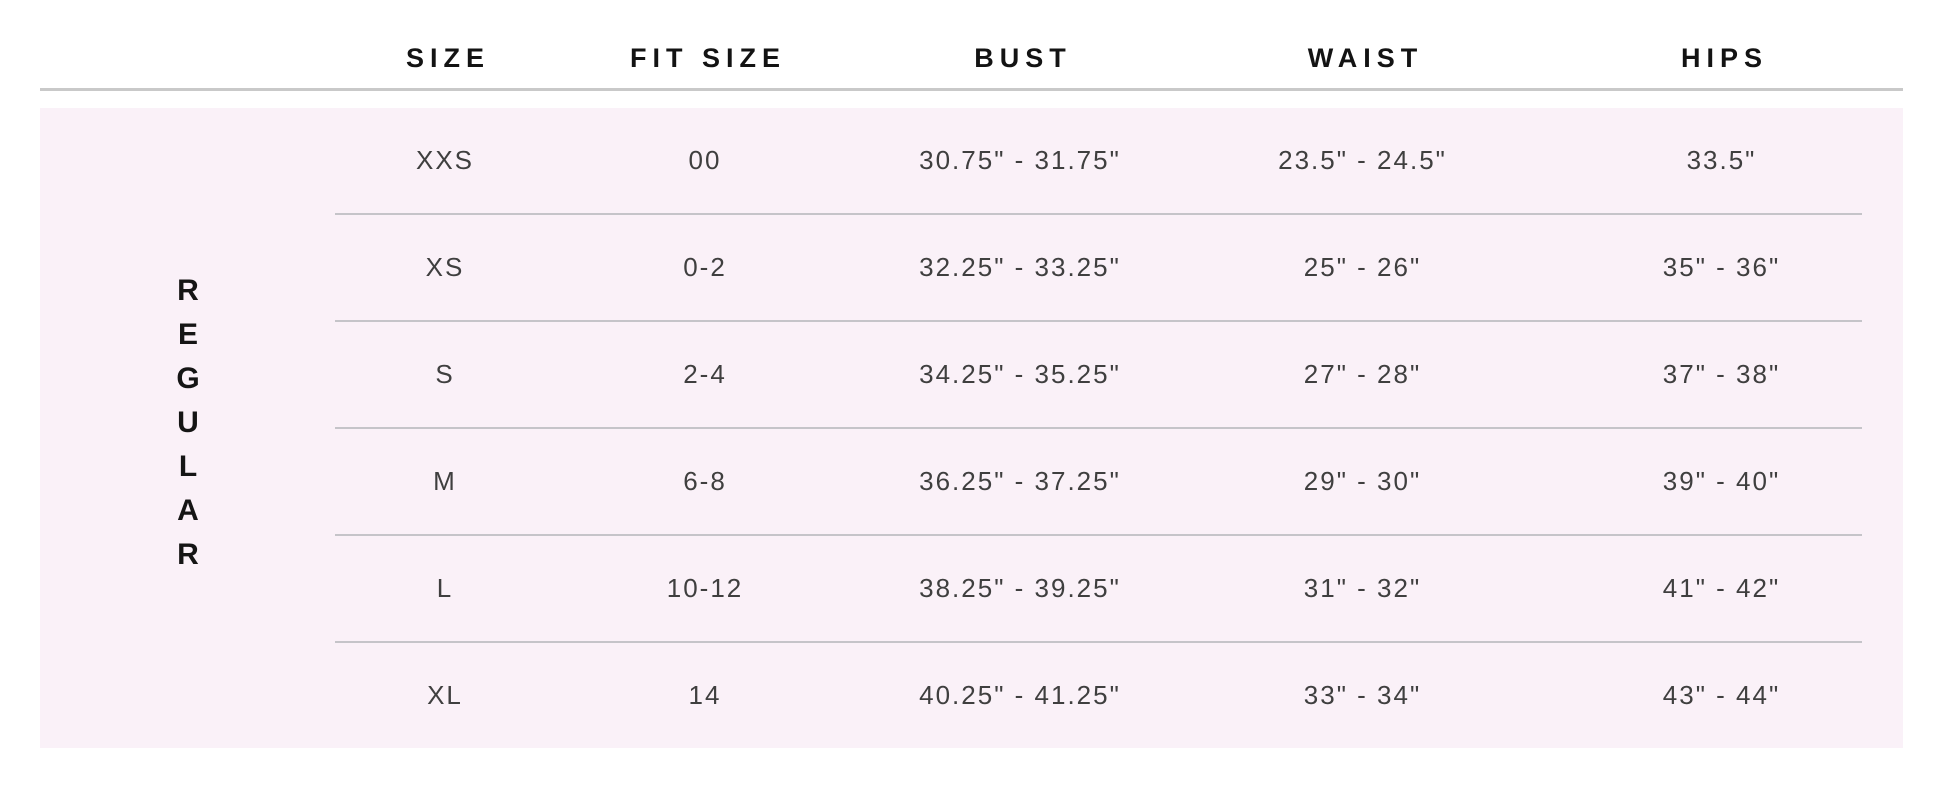 This screenshot has width=1945, height=801. Describe the element at coordinates (445, 695) in the screenshot. I see `cell-size: XL` at that location.